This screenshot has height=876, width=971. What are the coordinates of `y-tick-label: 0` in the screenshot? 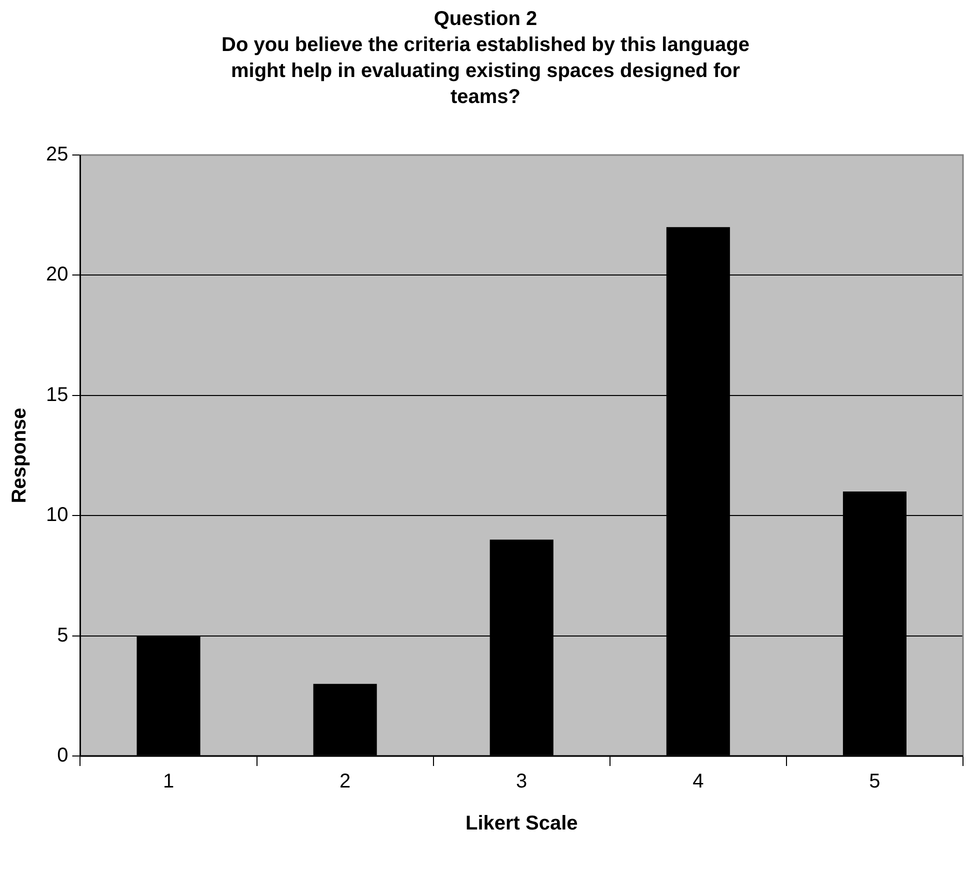 It's located at (62, 755).